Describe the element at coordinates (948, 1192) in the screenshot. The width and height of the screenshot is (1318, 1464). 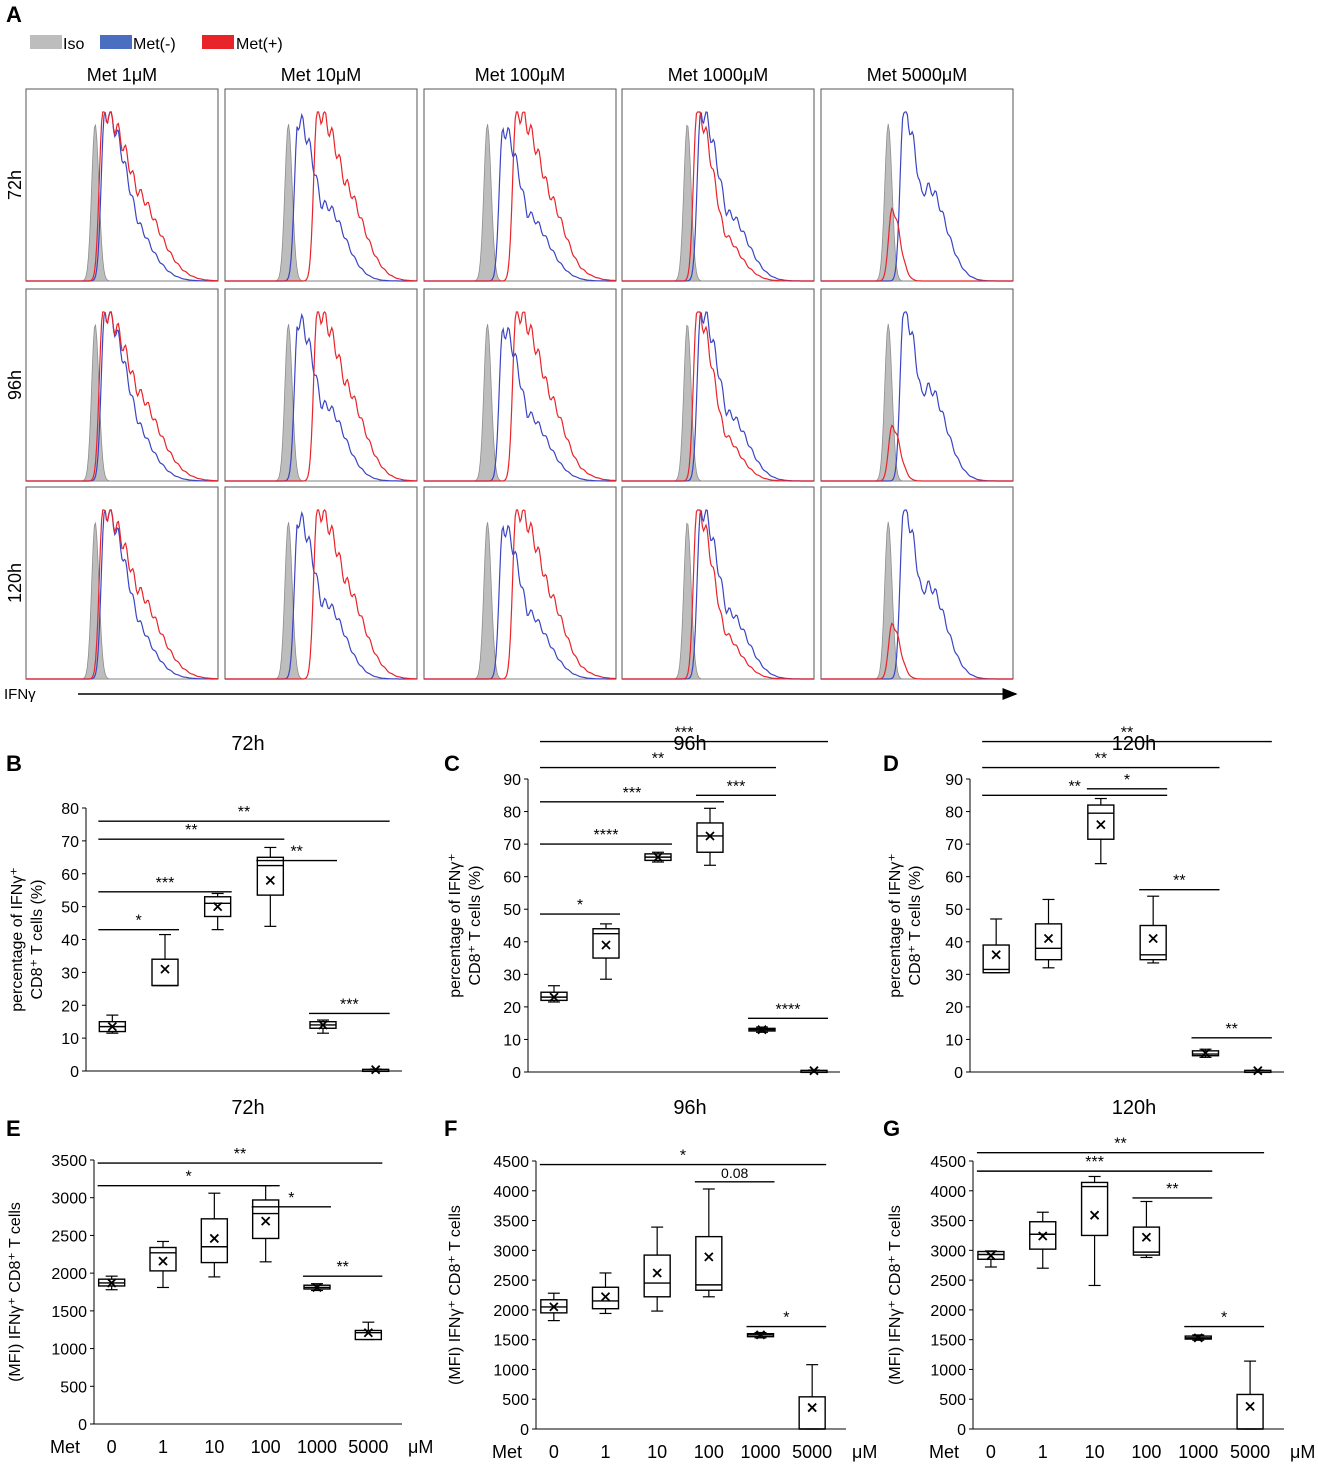
I see `y-tick-label: 4000` at that location.